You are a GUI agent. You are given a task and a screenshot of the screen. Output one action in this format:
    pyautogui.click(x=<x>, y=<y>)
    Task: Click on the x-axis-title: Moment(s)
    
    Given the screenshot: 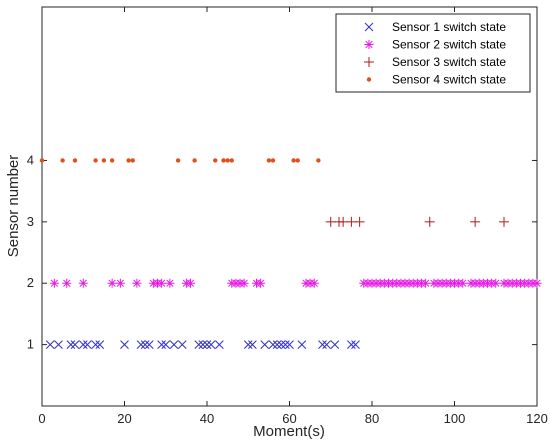 What is the action you would take?
    pyautogui.click(x=289, y=431)
    